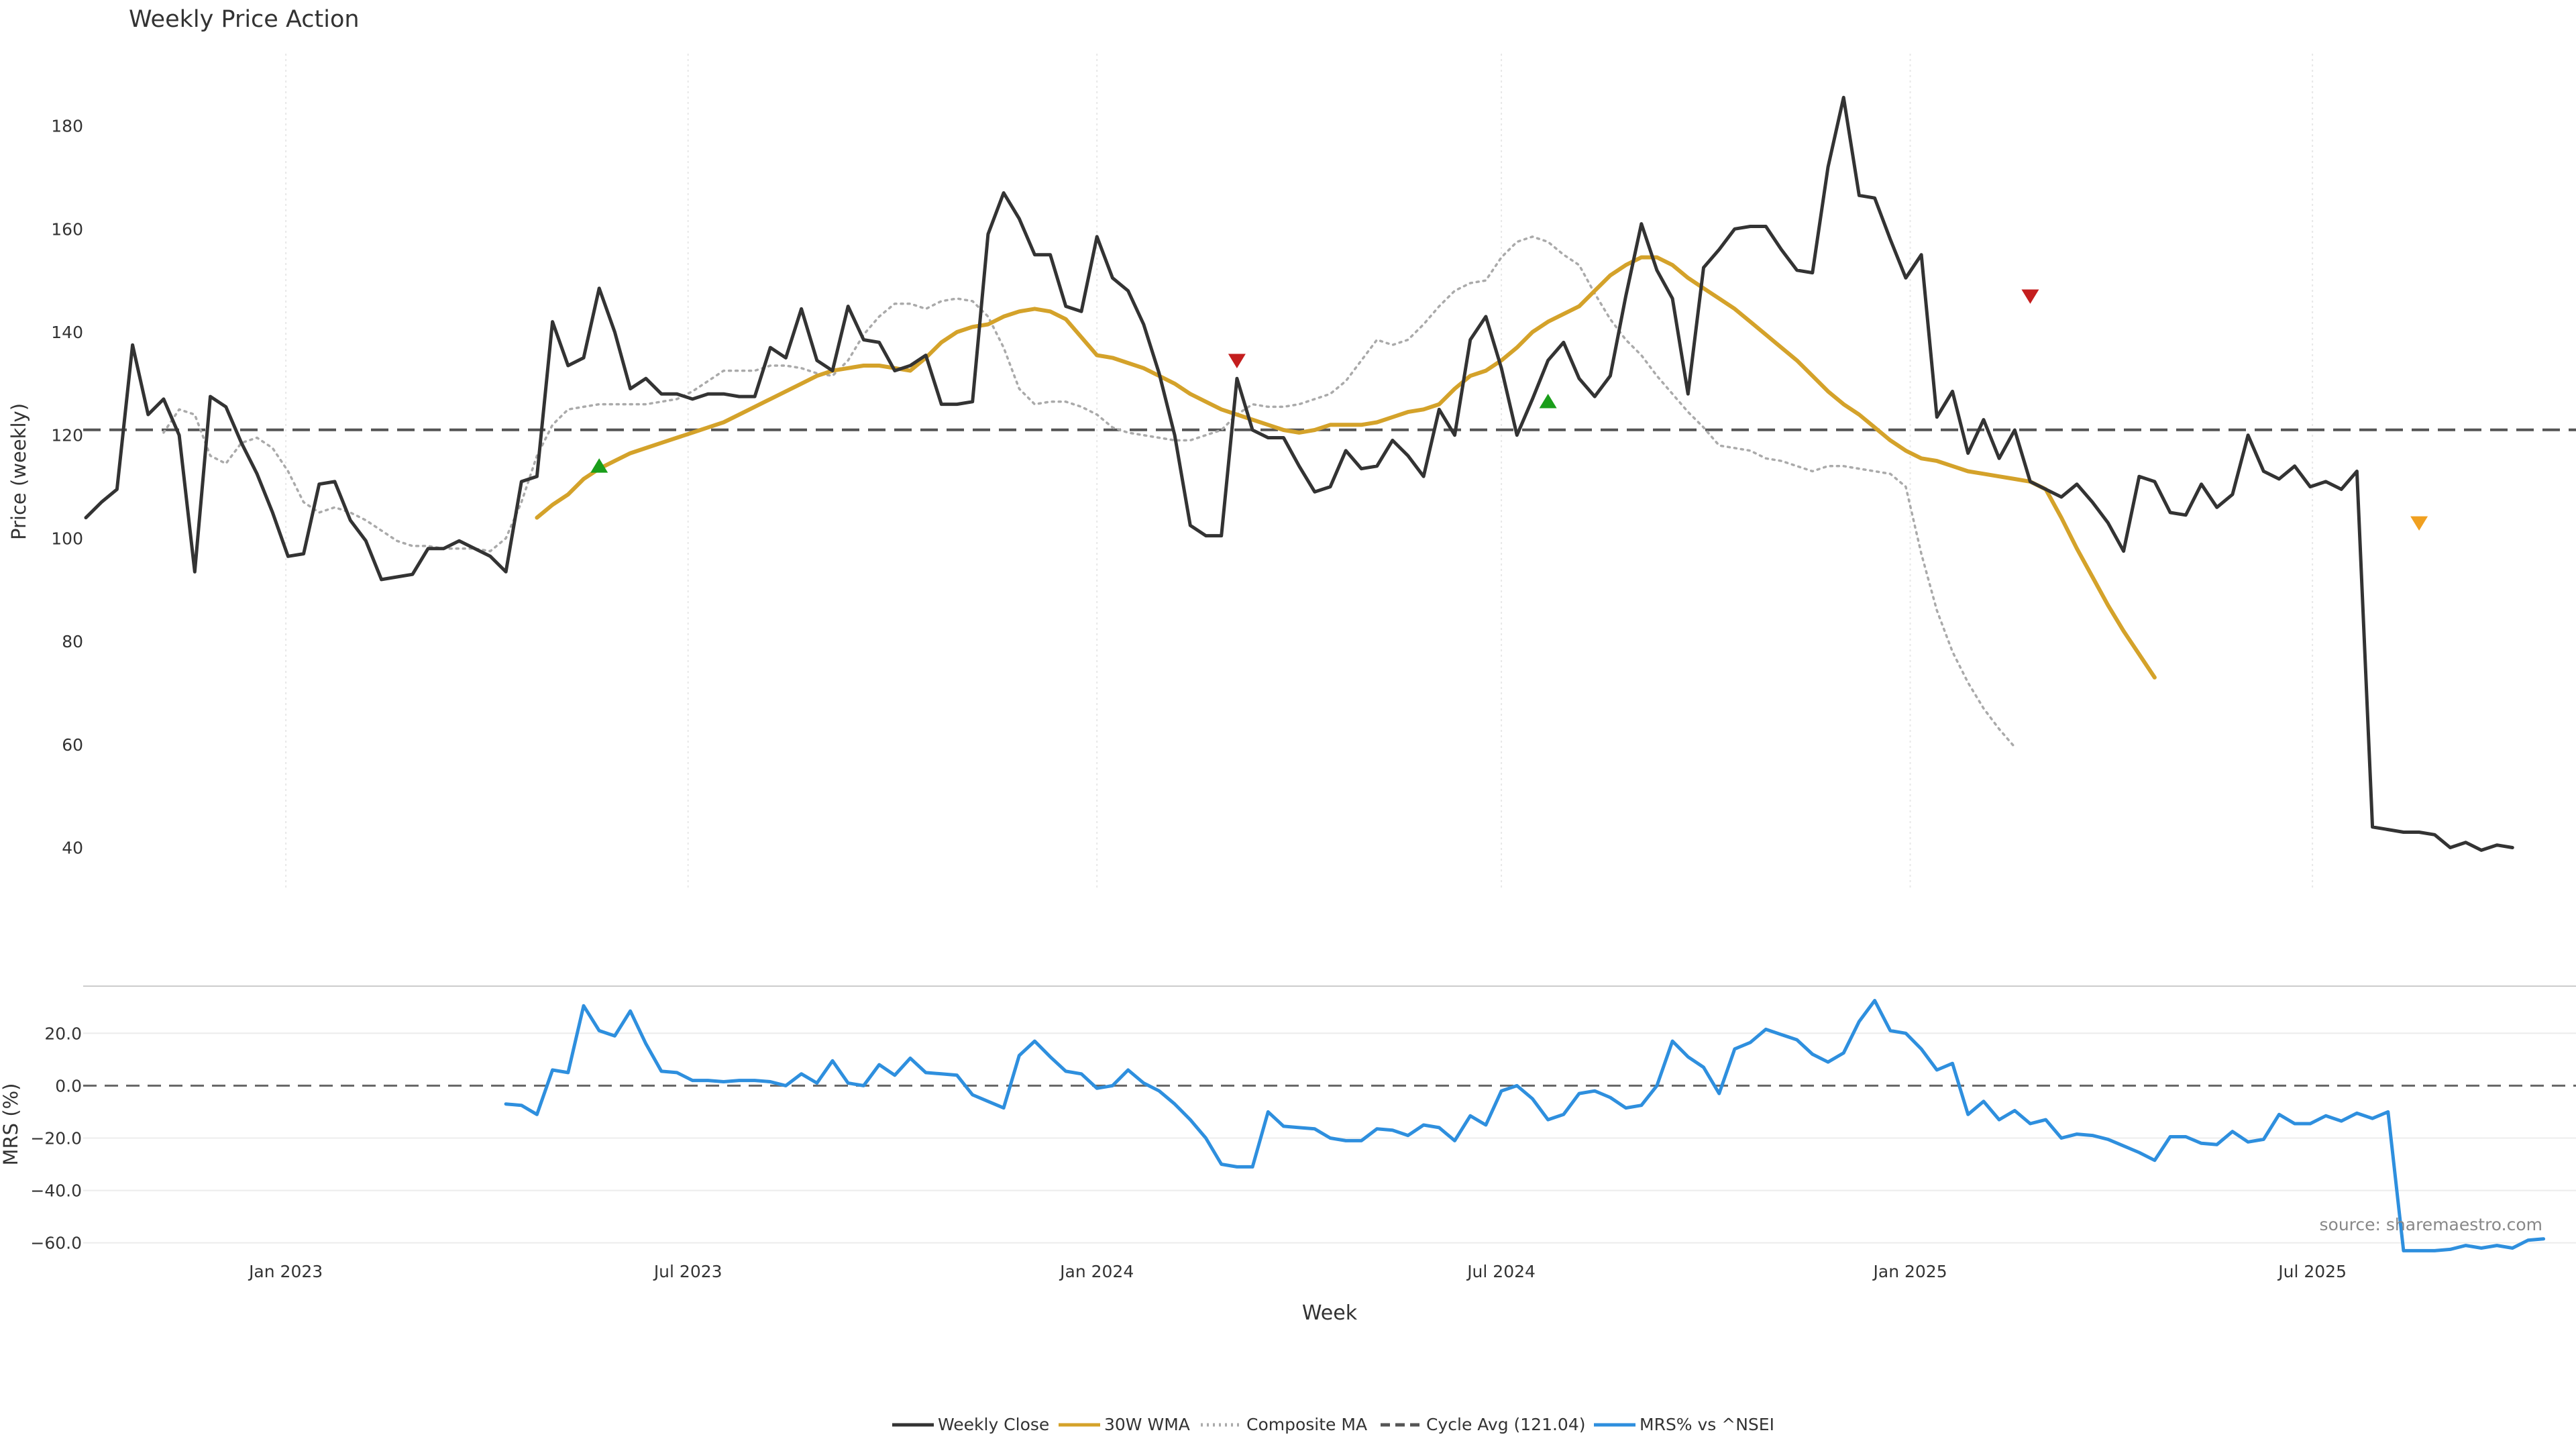 The image size is (2576, 1449). What do you see at coordinates (1509, 410) in the screenshot?
I see `signal-markers` at bounding box center [1509, 410].